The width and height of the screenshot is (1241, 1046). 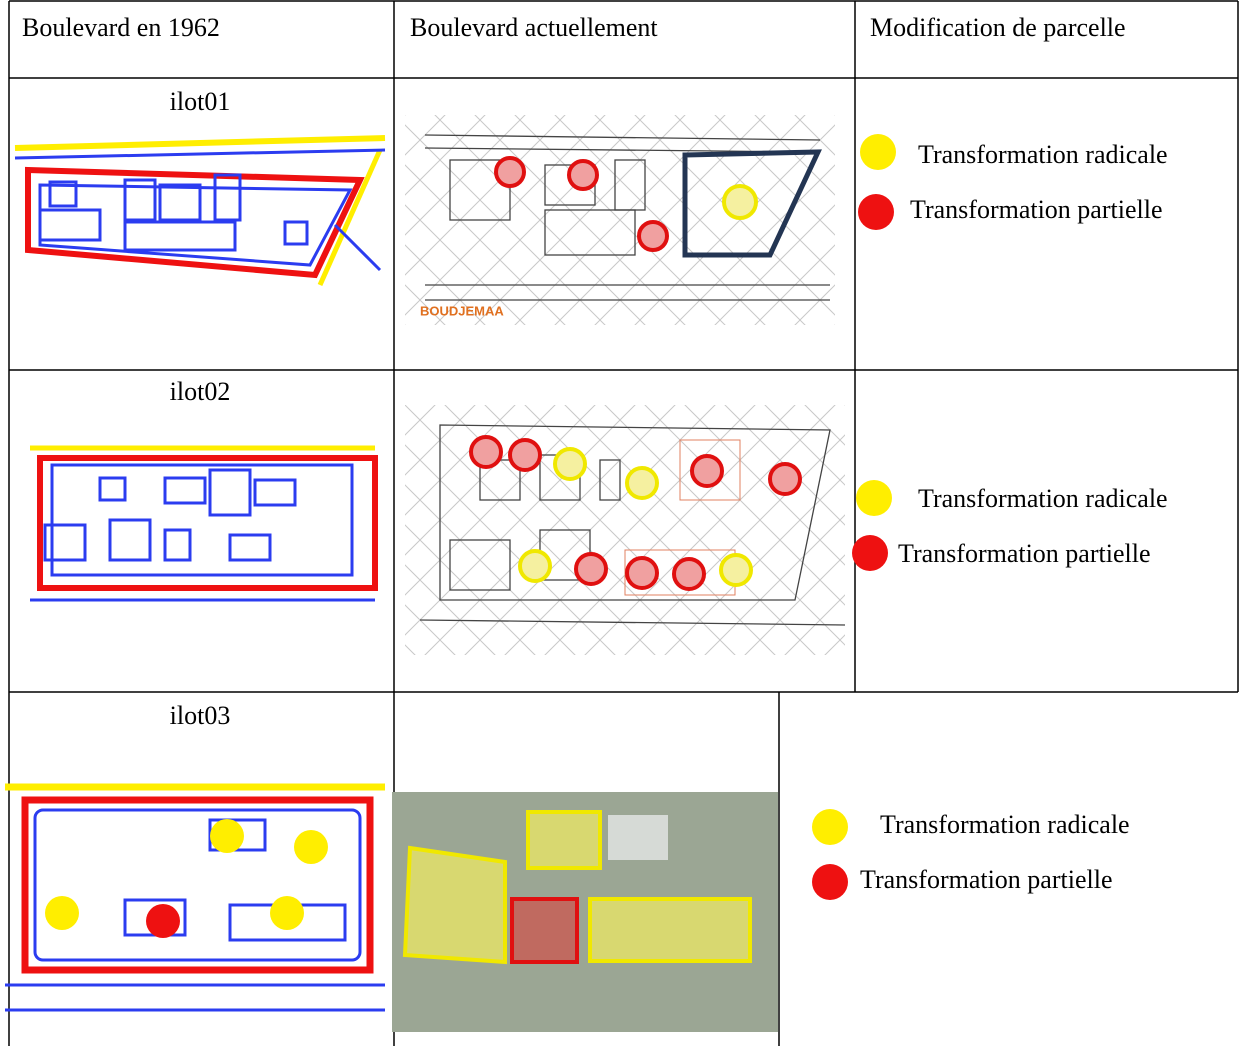 I want to click on map-photo, so click(x=585, y=912).